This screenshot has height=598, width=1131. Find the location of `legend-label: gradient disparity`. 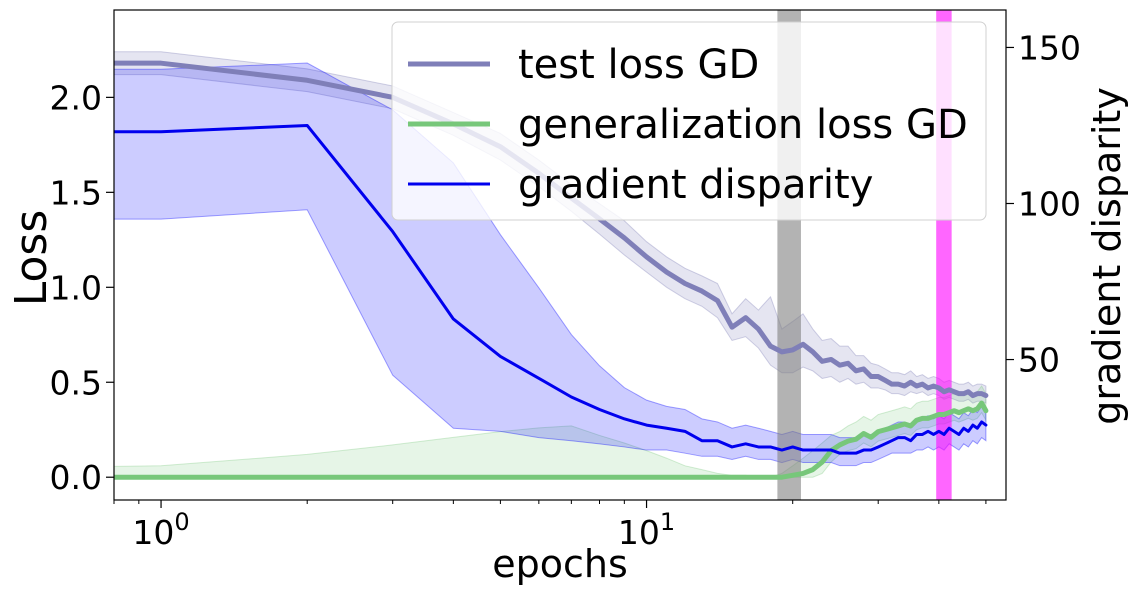

legend-label: gradient disparity is located at coordinates (695, 185).